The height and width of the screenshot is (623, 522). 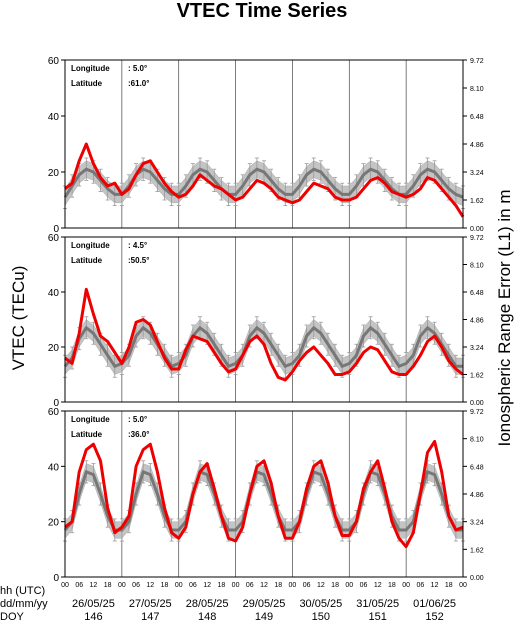 What do you see at coordinates (320, 604) in the screenshot?
I see `date-label: 30/05/25` at bounding box center [320, 604].